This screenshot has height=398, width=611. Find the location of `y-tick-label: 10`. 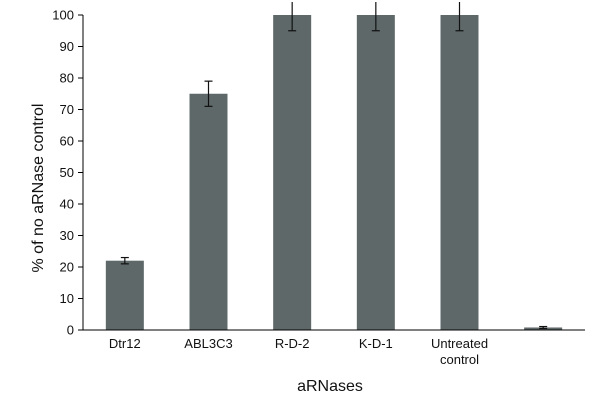

y-tick-label: 10 is located at coordinates (67, 298).